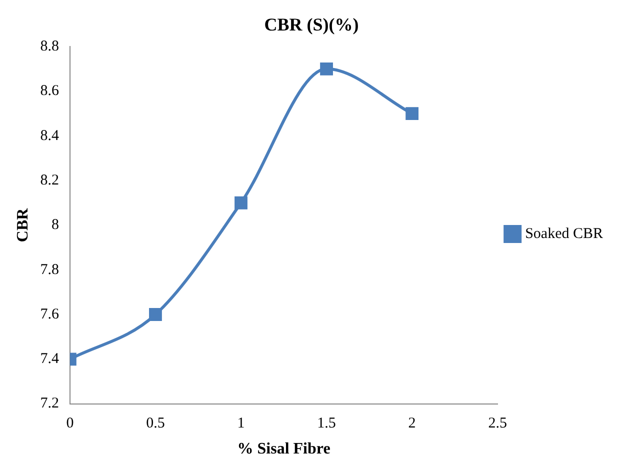 The image size is (633, 468). I want to click on y-axis-title: CBR, so click(23, 225).